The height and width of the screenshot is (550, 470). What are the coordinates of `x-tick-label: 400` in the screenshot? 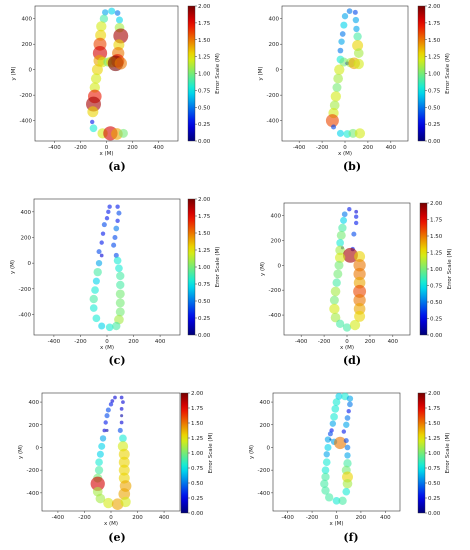 It's located at (164, 518).